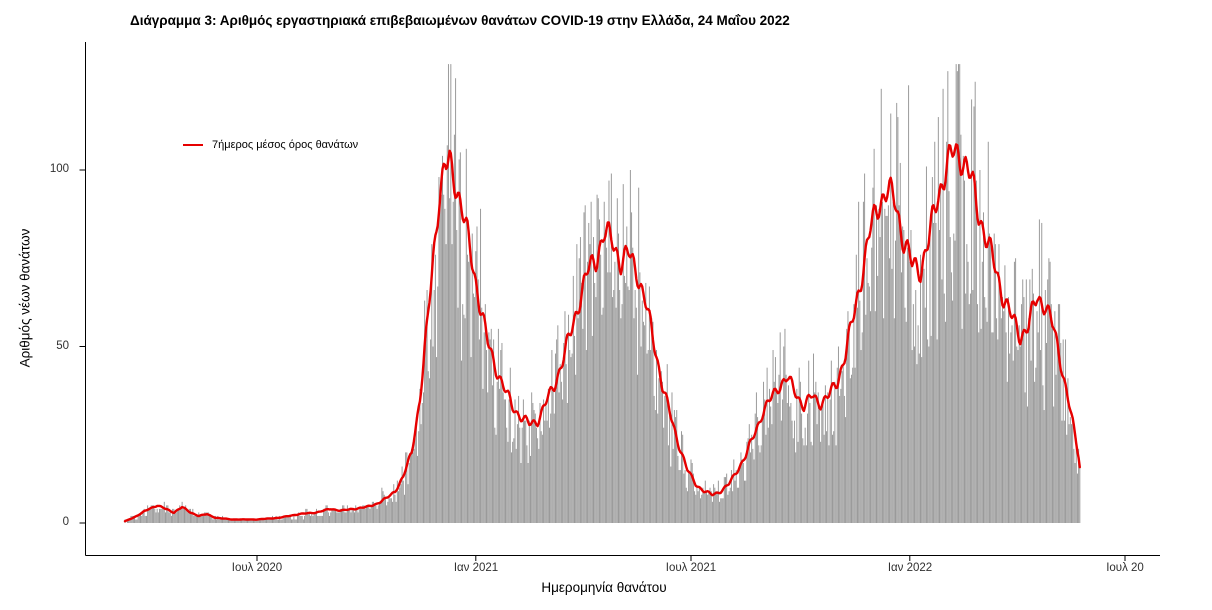  I want to click on legend: 7ήμερος μέσος όρος θανάτων, so click(270, 145).